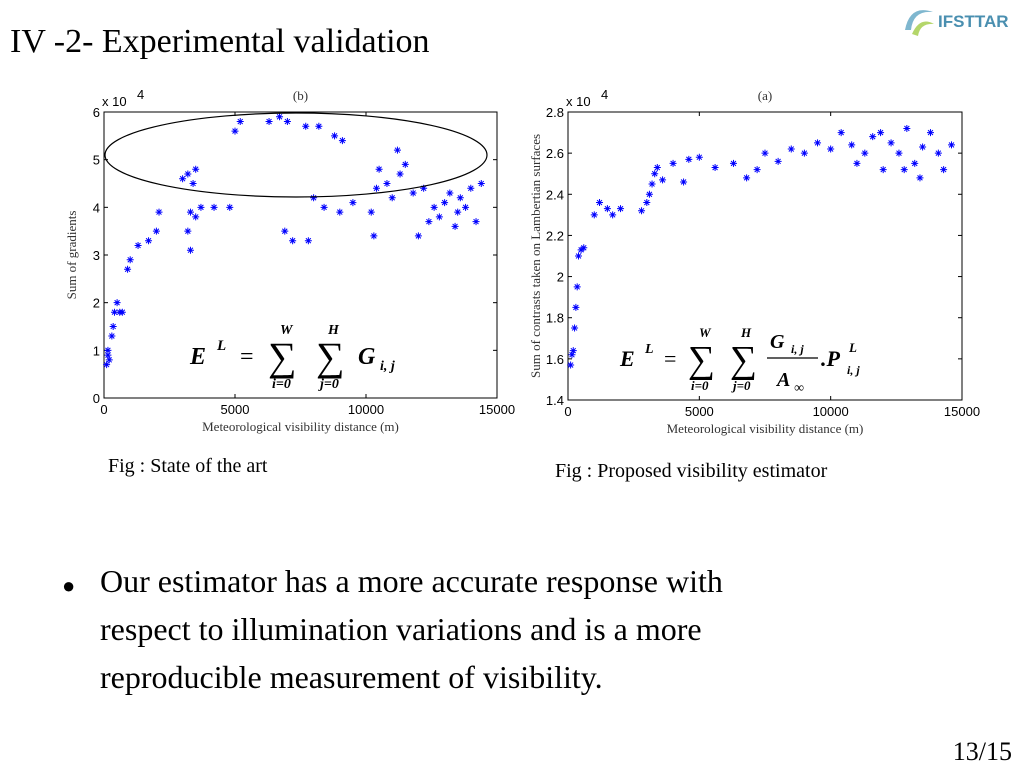 The image size is (1024, 768). What do you see at coordinates (96, 350) in the screenshot?
I see `y-tick-label: 1` at bounding box center [96, 350].